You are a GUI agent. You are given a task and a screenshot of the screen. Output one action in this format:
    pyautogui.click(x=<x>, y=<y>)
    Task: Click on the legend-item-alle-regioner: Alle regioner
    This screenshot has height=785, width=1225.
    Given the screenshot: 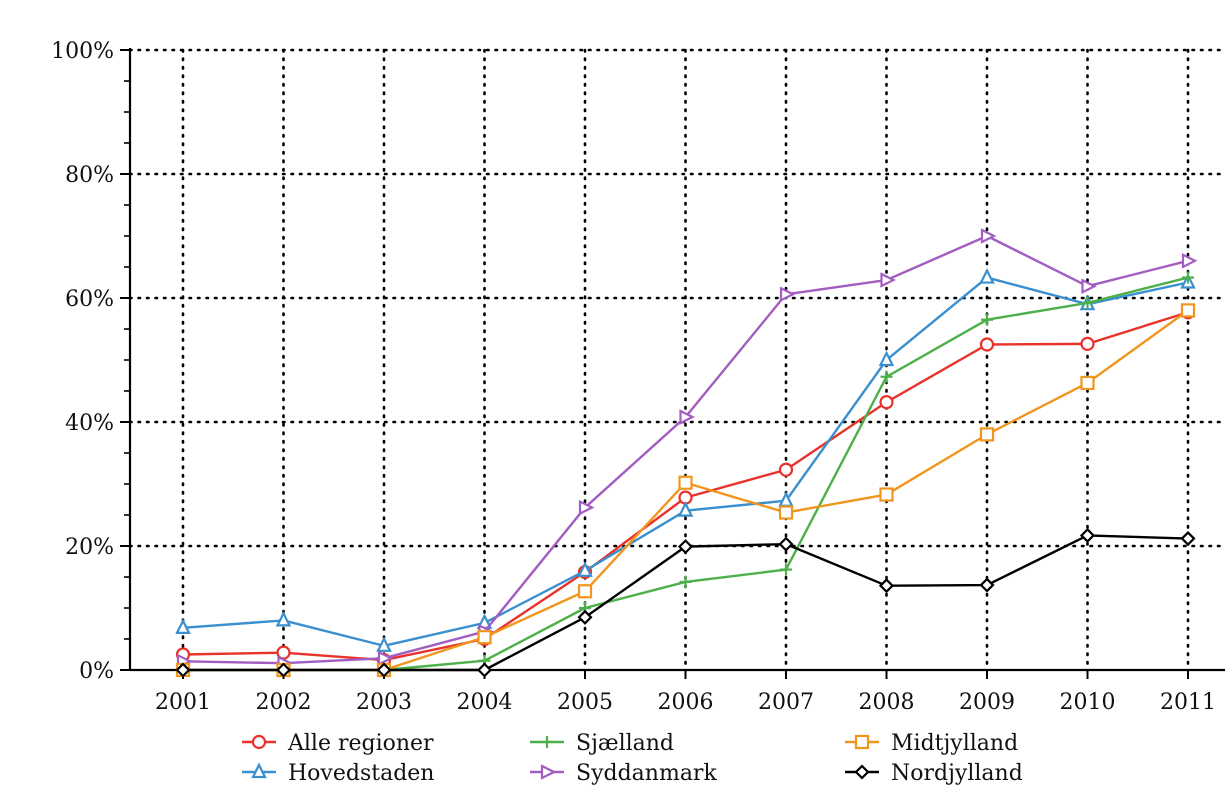 What is the action you would take?
    pyautogui.click(x=338, y=743)
    